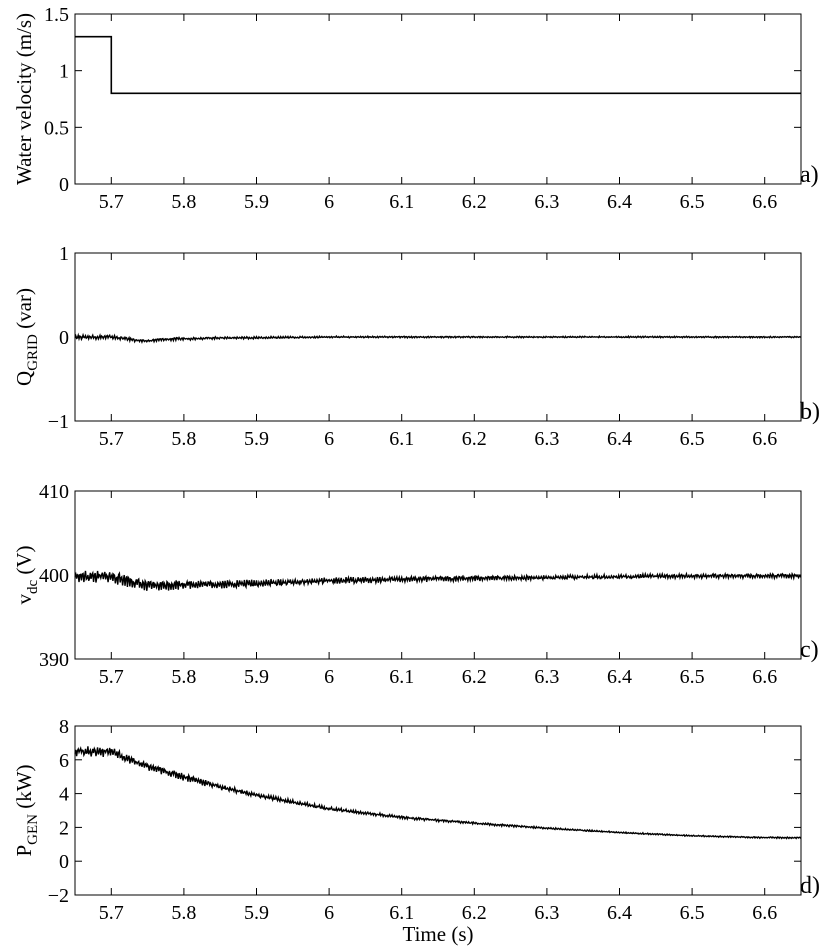 This screenshot has height=948, width=825. I want to click on y-axis-title: vdc (V), so click(26, 574).